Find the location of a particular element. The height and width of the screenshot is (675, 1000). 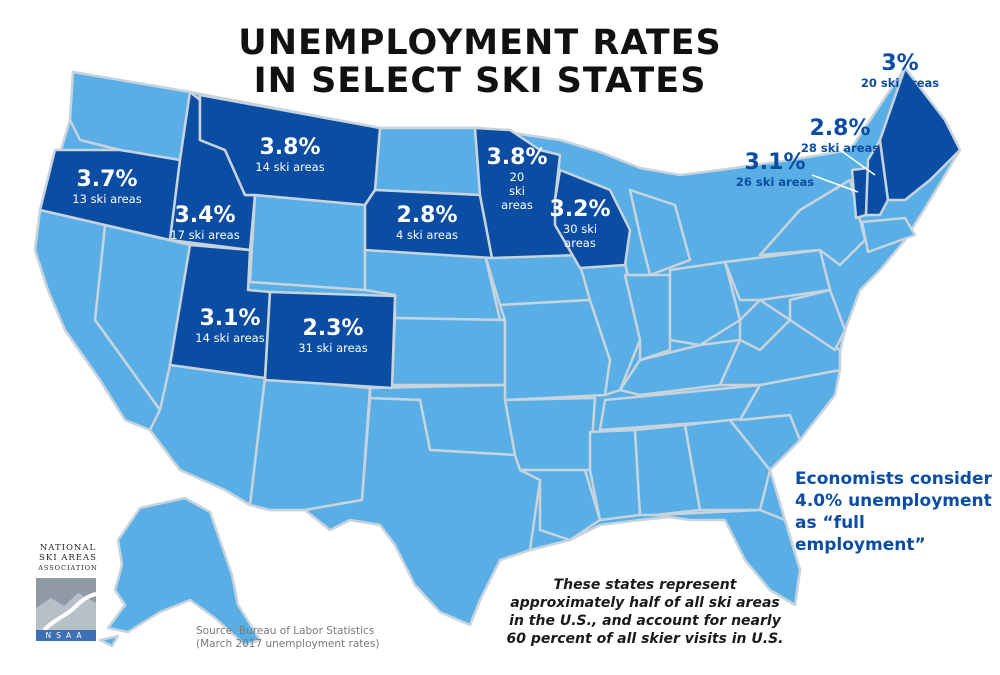

missouri is located at coordinates (555, 350).